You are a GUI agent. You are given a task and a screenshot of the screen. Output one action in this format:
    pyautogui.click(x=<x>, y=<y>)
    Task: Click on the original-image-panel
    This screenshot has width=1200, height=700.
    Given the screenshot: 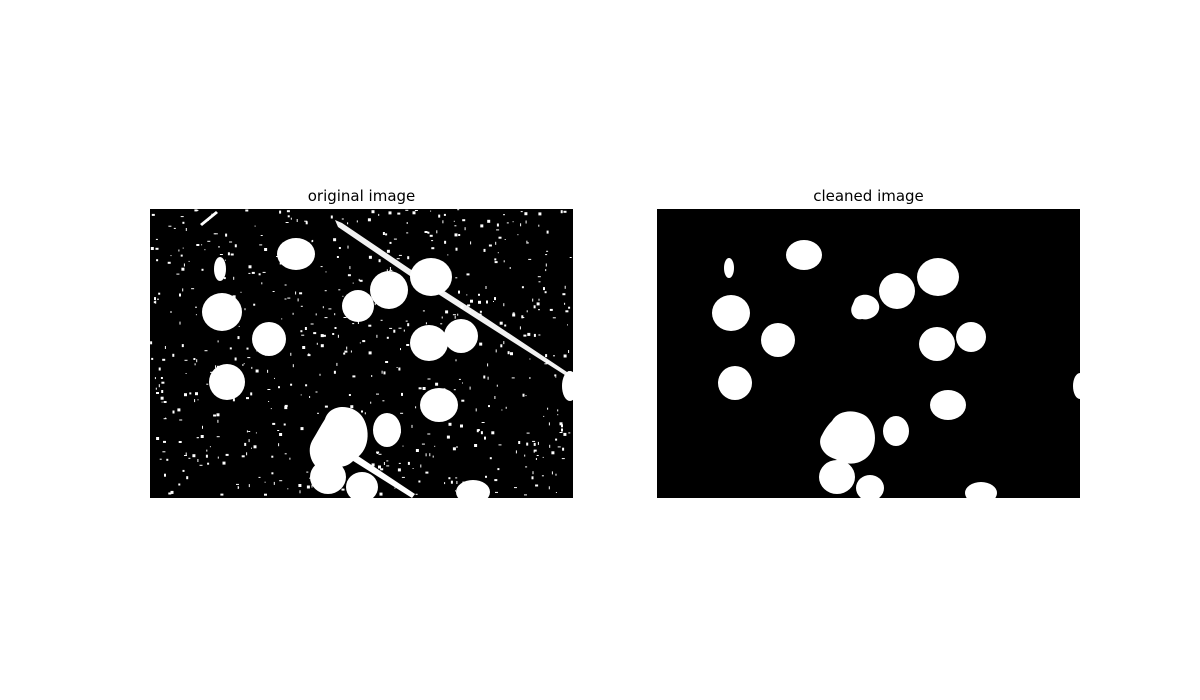 What is the action you would take?
    pyautogui.click(x=361, y=353)
    